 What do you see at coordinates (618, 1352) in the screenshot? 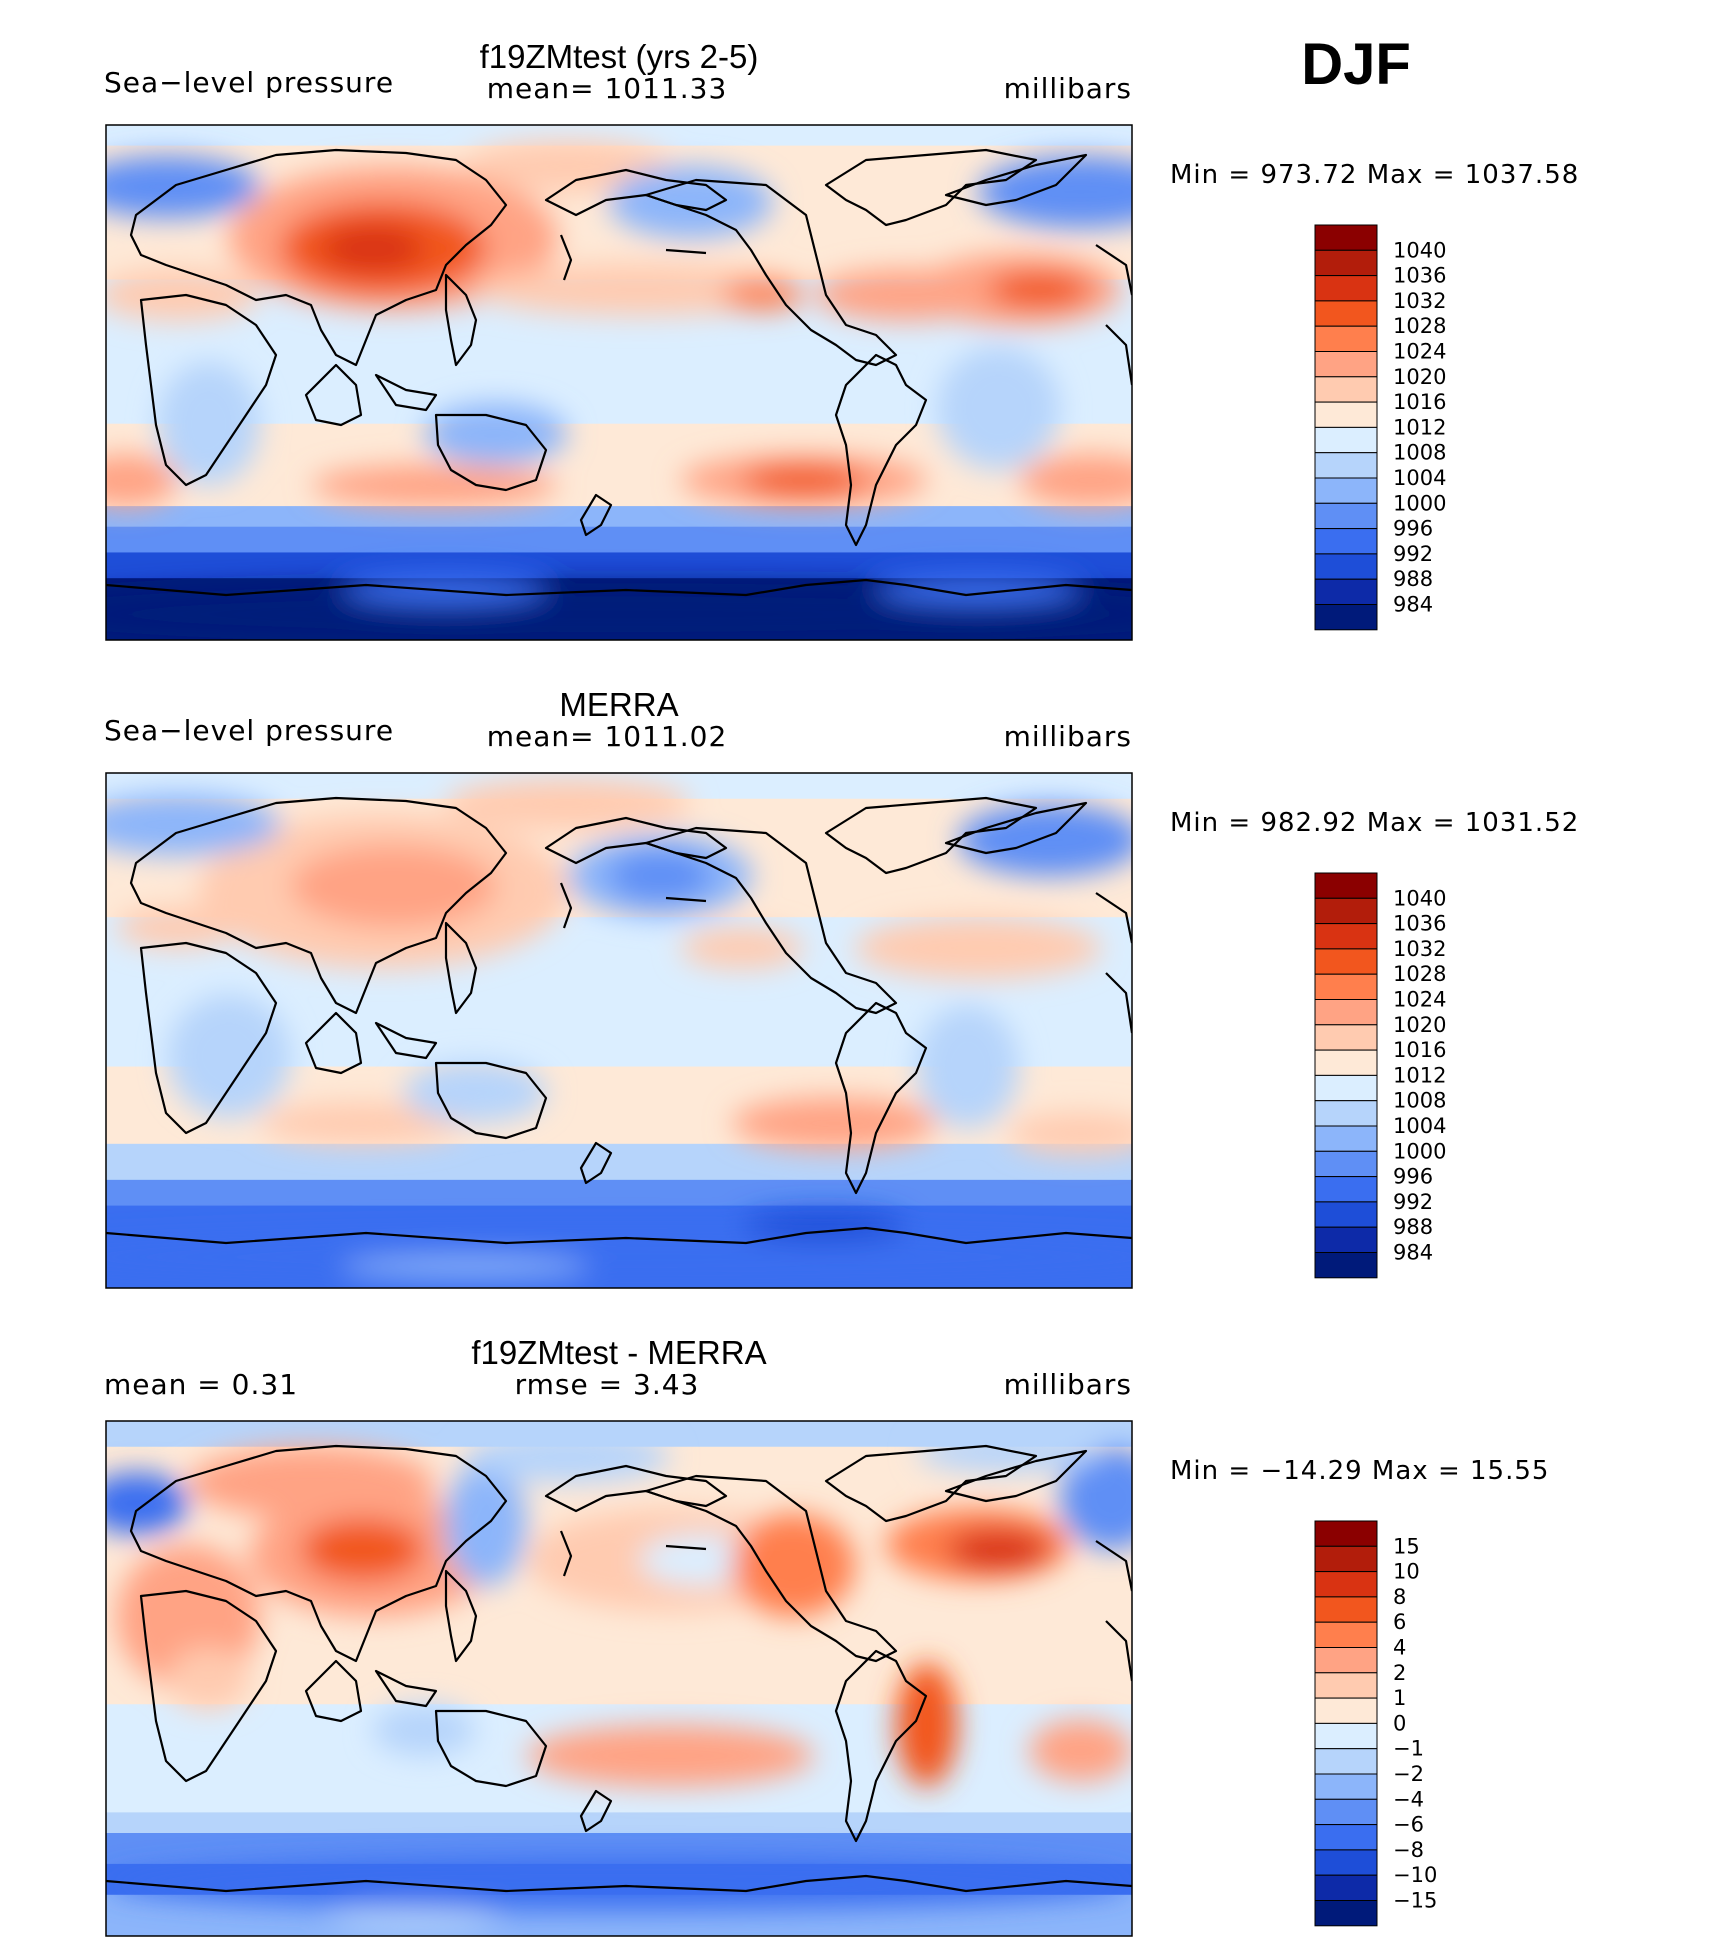
I see `panel-title: f19ZMtest - MERRA` at bounding box center [618, 1352].